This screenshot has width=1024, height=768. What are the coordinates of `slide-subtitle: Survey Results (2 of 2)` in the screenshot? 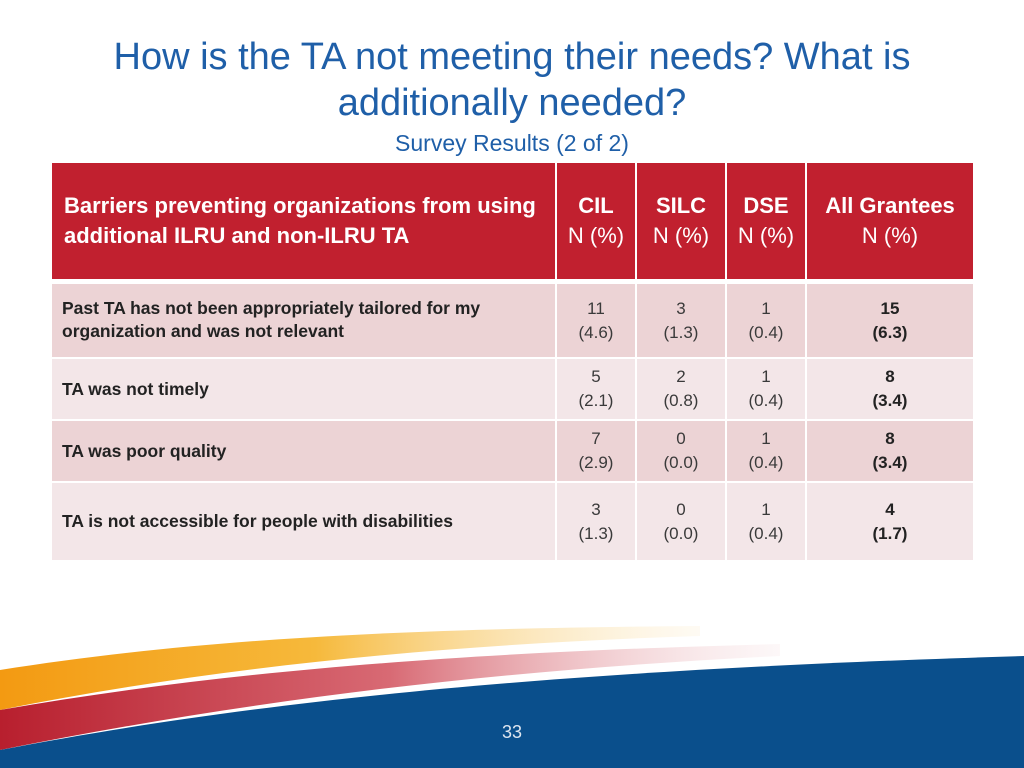 It's located at (512, 143).